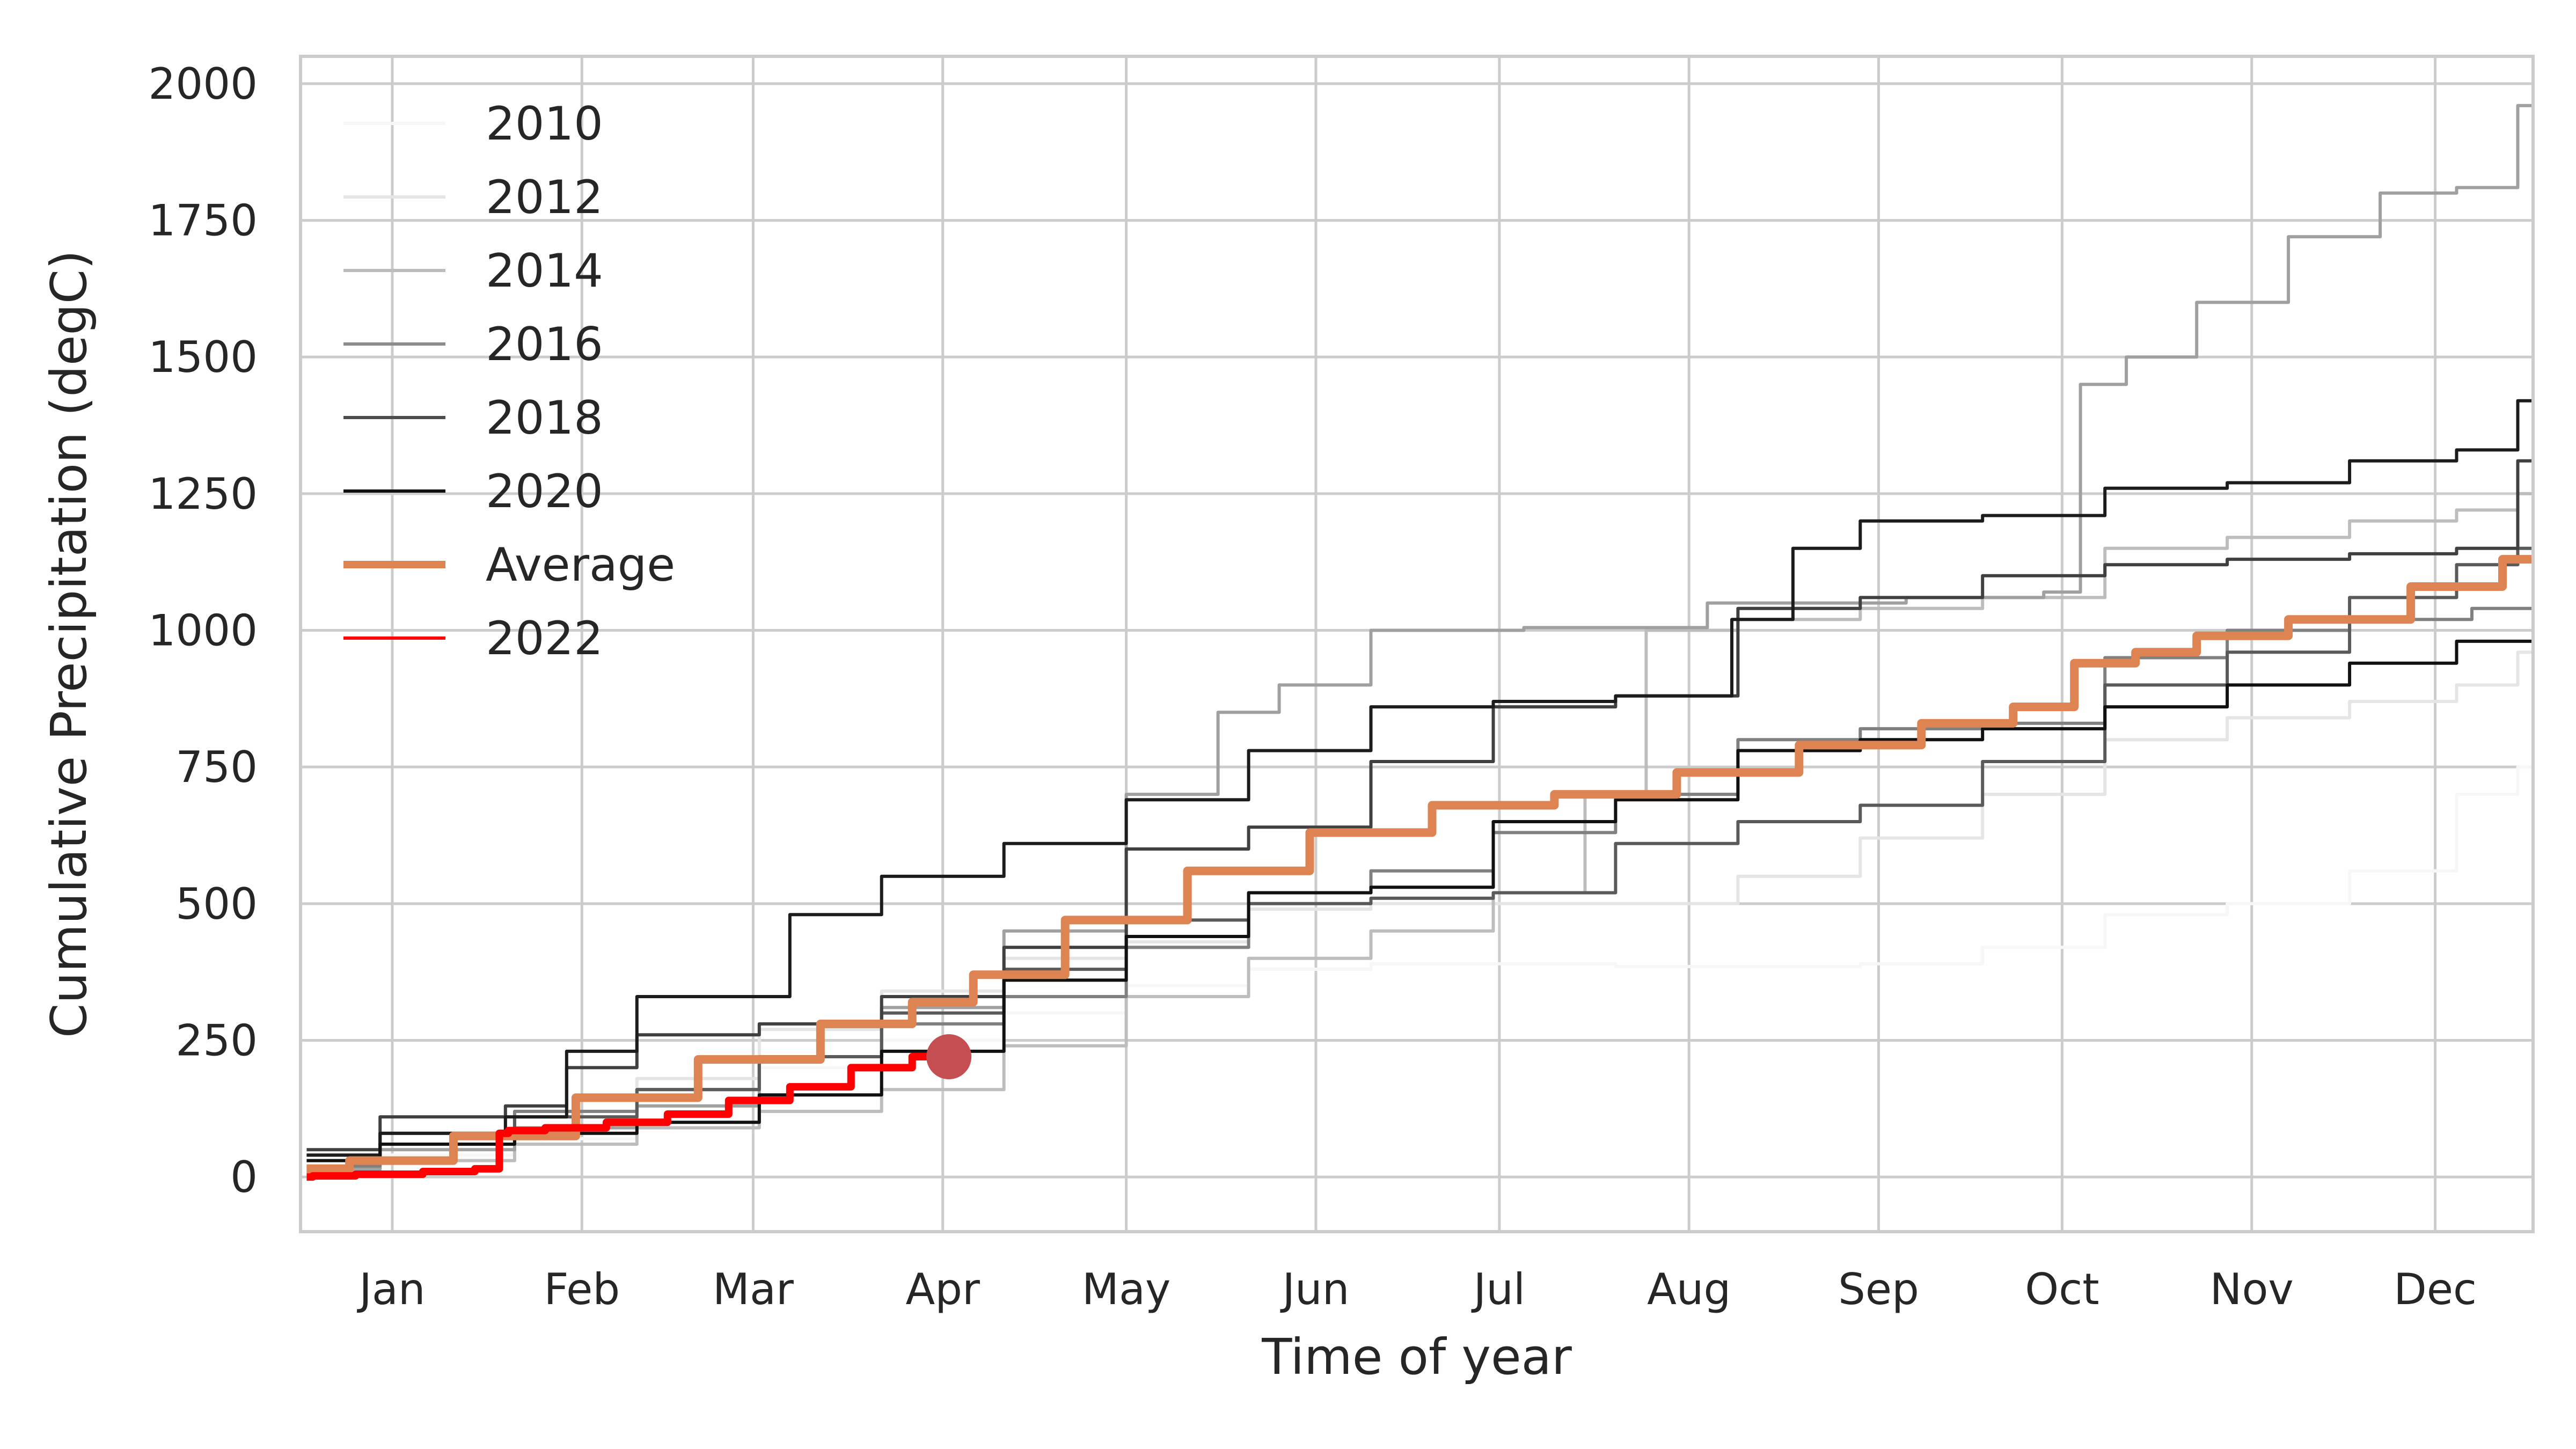 The image size is (2576, 1449). What do you see at coordinates (509, 381) in the screenshot?
I see `legend: 2010 2012 2014 2016 2018 2020 Average 2022` at bounding box center [509, 381].